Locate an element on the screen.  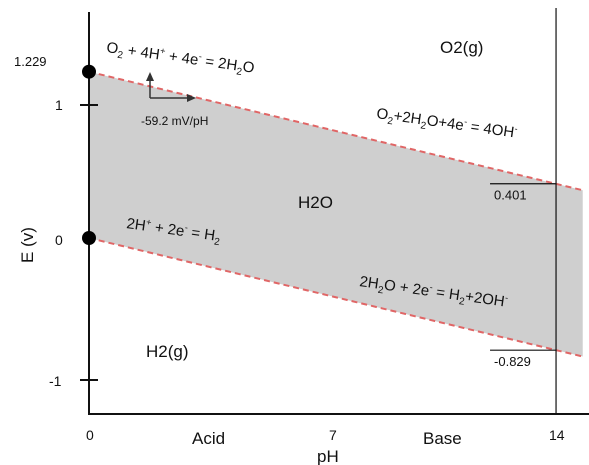
base-label: Base is located at coordinates (442, 438).